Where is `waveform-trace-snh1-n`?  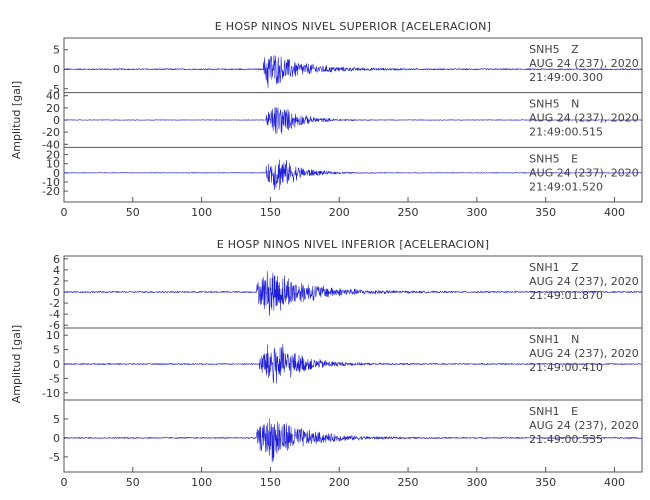
waveform-trace-snh1-n is located at coordinates (353, 364).